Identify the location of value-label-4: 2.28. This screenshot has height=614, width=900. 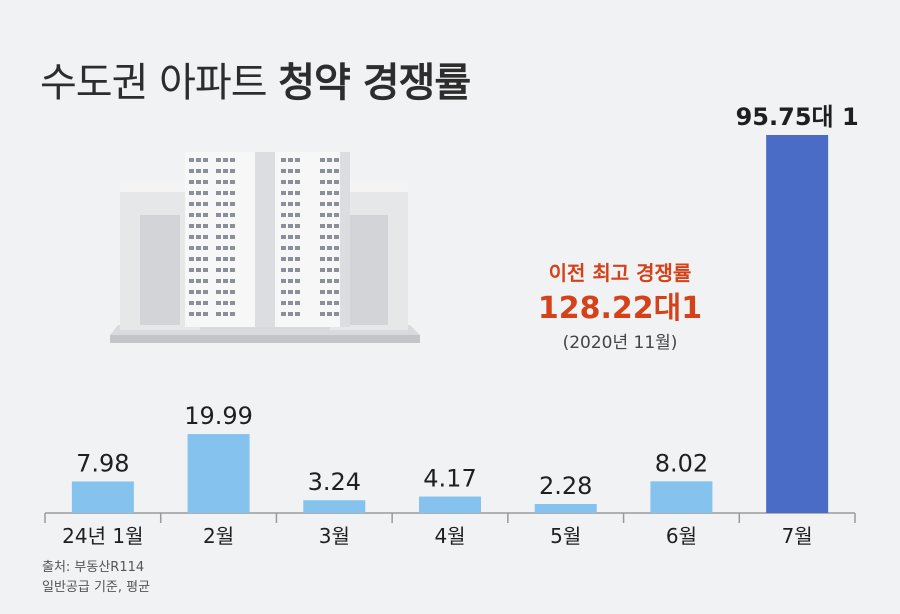
(565, 486).